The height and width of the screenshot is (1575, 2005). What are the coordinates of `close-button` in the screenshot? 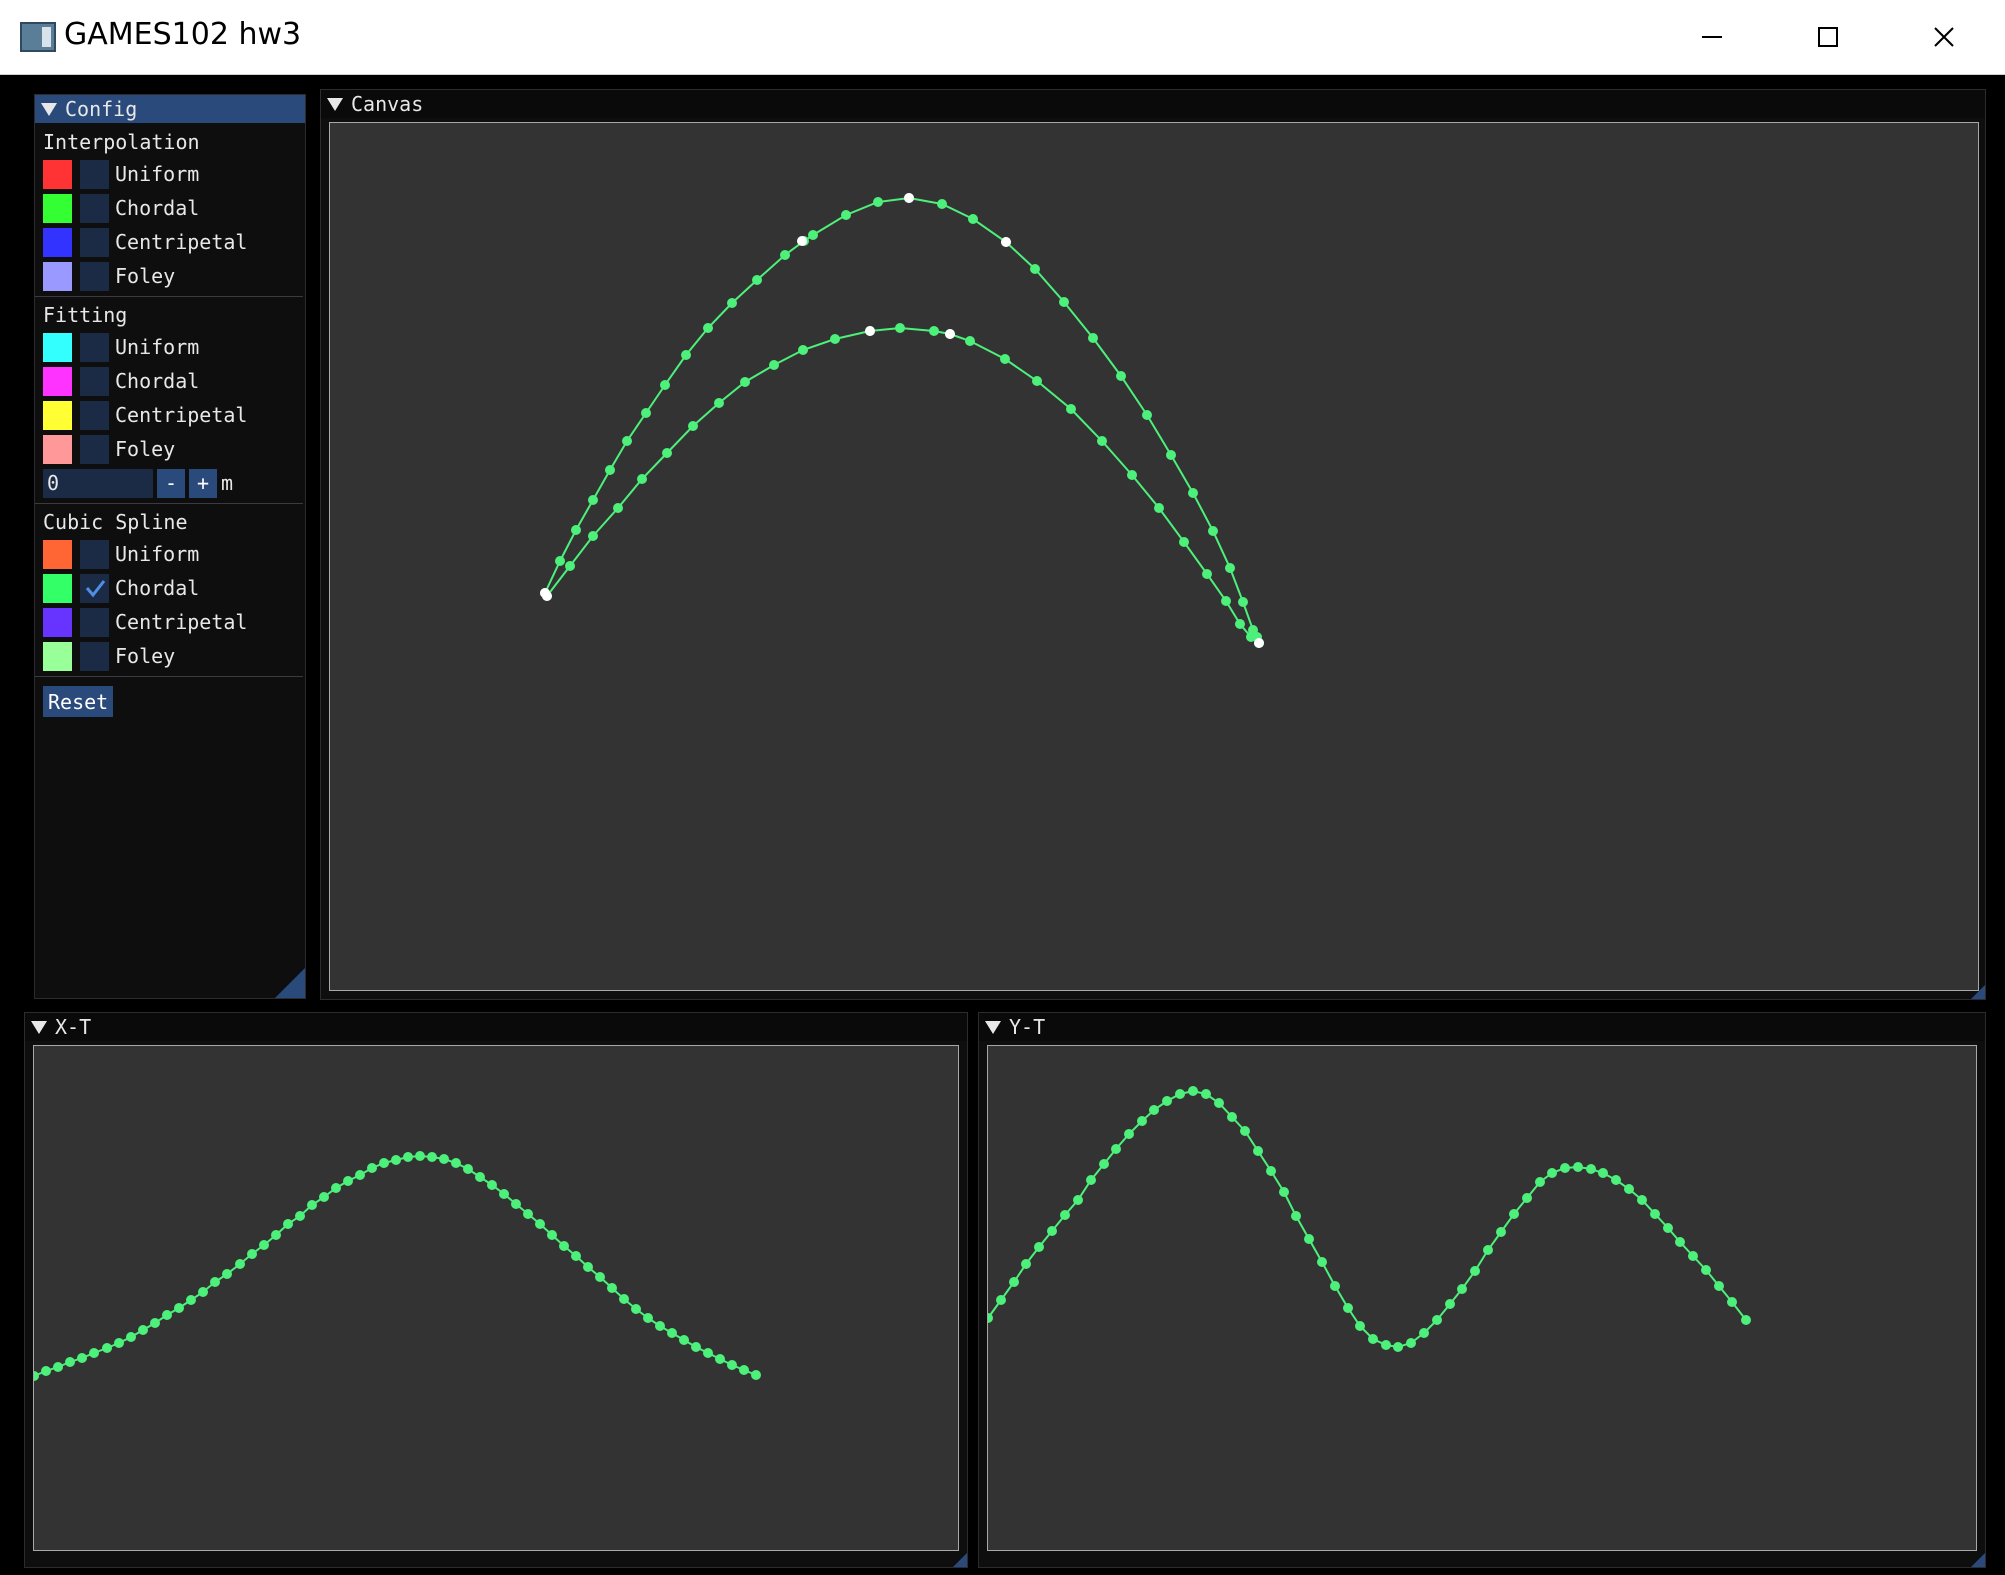 It's located at (1944, 37).